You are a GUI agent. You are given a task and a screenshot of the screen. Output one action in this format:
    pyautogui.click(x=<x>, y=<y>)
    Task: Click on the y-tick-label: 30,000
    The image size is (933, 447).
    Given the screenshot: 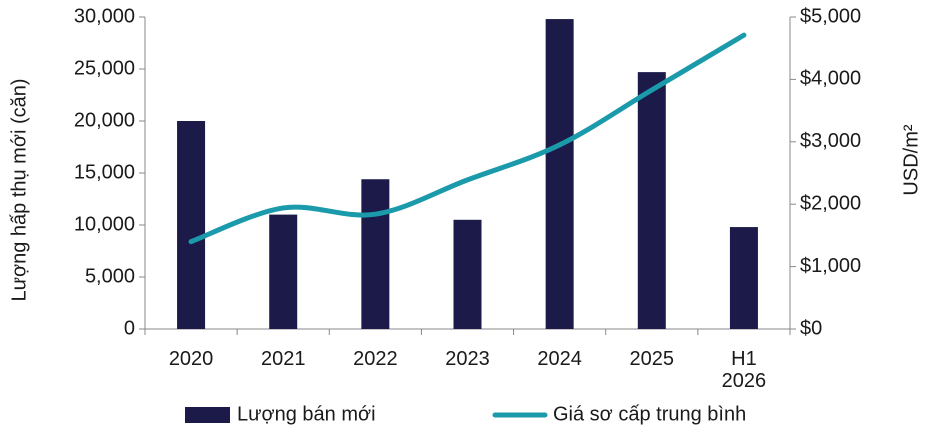 What is the action you would take?
    pyautogui.click(x=104, y=16)
    